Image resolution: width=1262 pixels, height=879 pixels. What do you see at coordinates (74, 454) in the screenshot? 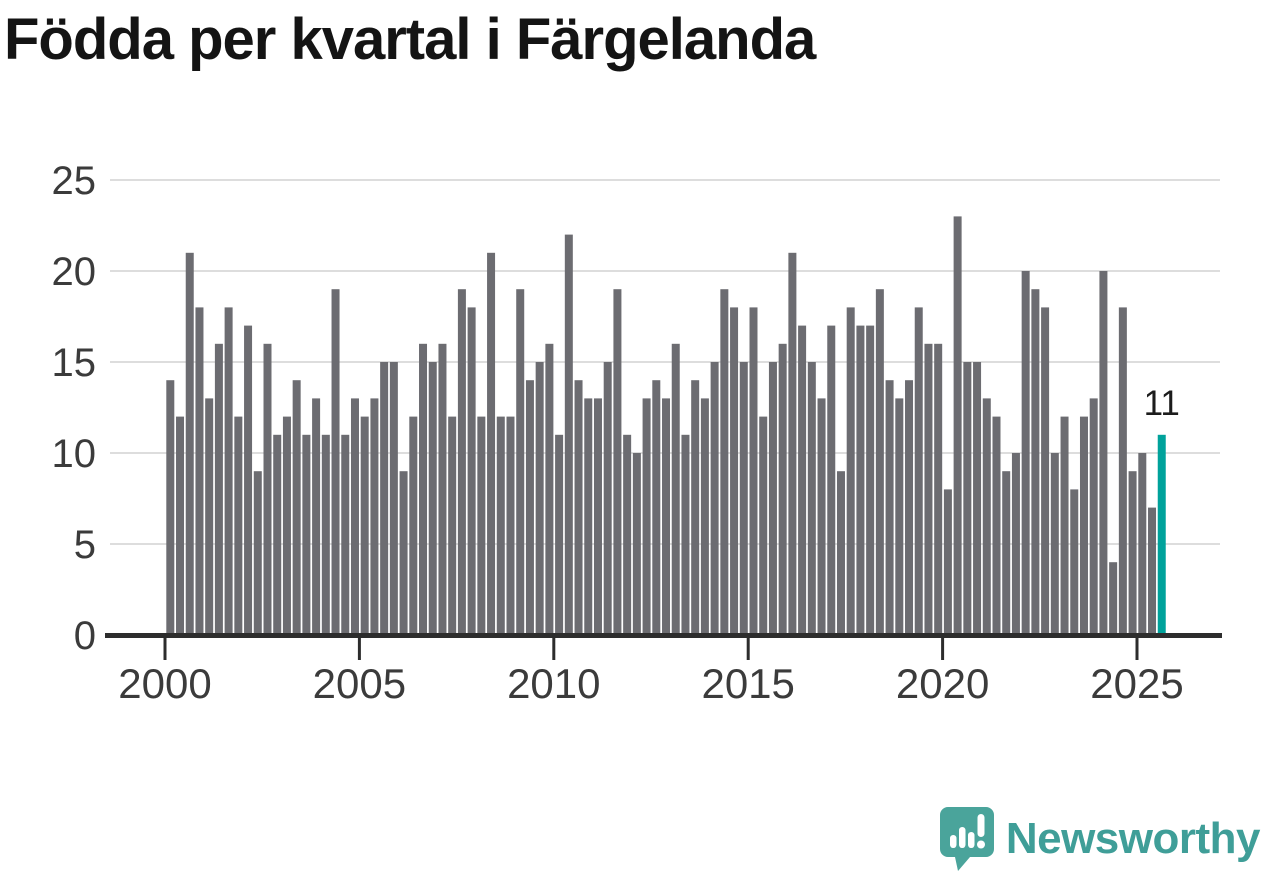
I see `y-tick-label: 10` at bounding box center [74, 454].